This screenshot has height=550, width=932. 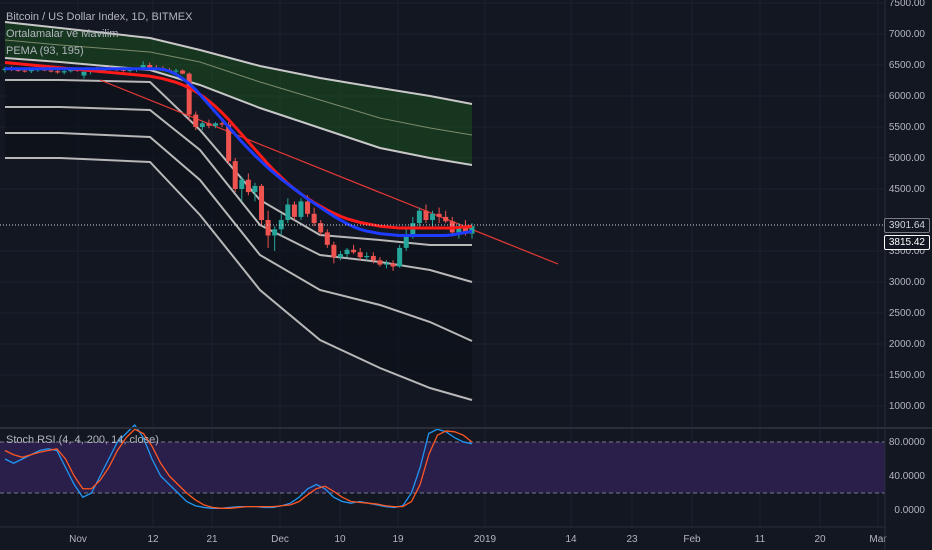 I want to click on stoch-rsi-panel, so click(x=442, y=466).